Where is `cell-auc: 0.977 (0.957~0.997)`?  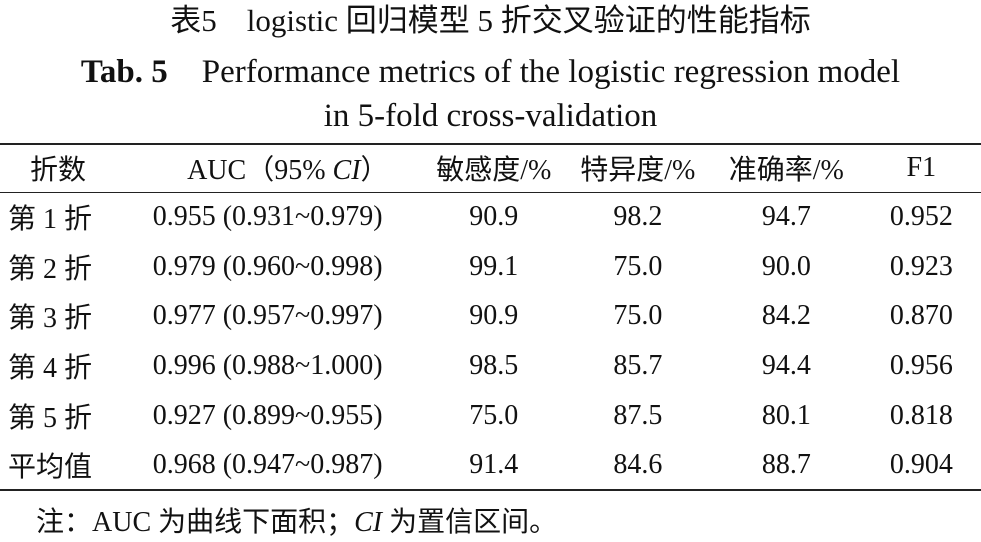 cell-auc: 0.977 (0.957~0.997) is located at coordinates (267, 316).